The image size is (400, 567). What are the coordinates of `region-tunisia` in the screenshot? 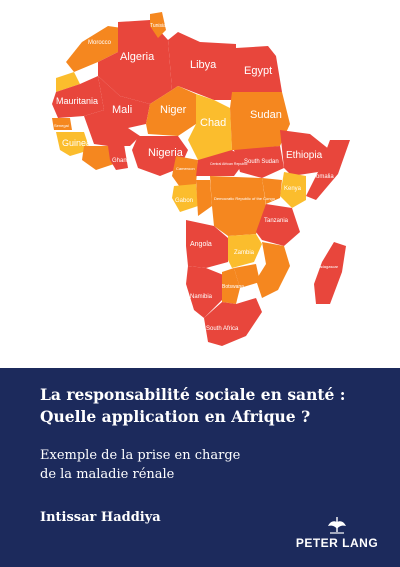 It's located at (158, 25).